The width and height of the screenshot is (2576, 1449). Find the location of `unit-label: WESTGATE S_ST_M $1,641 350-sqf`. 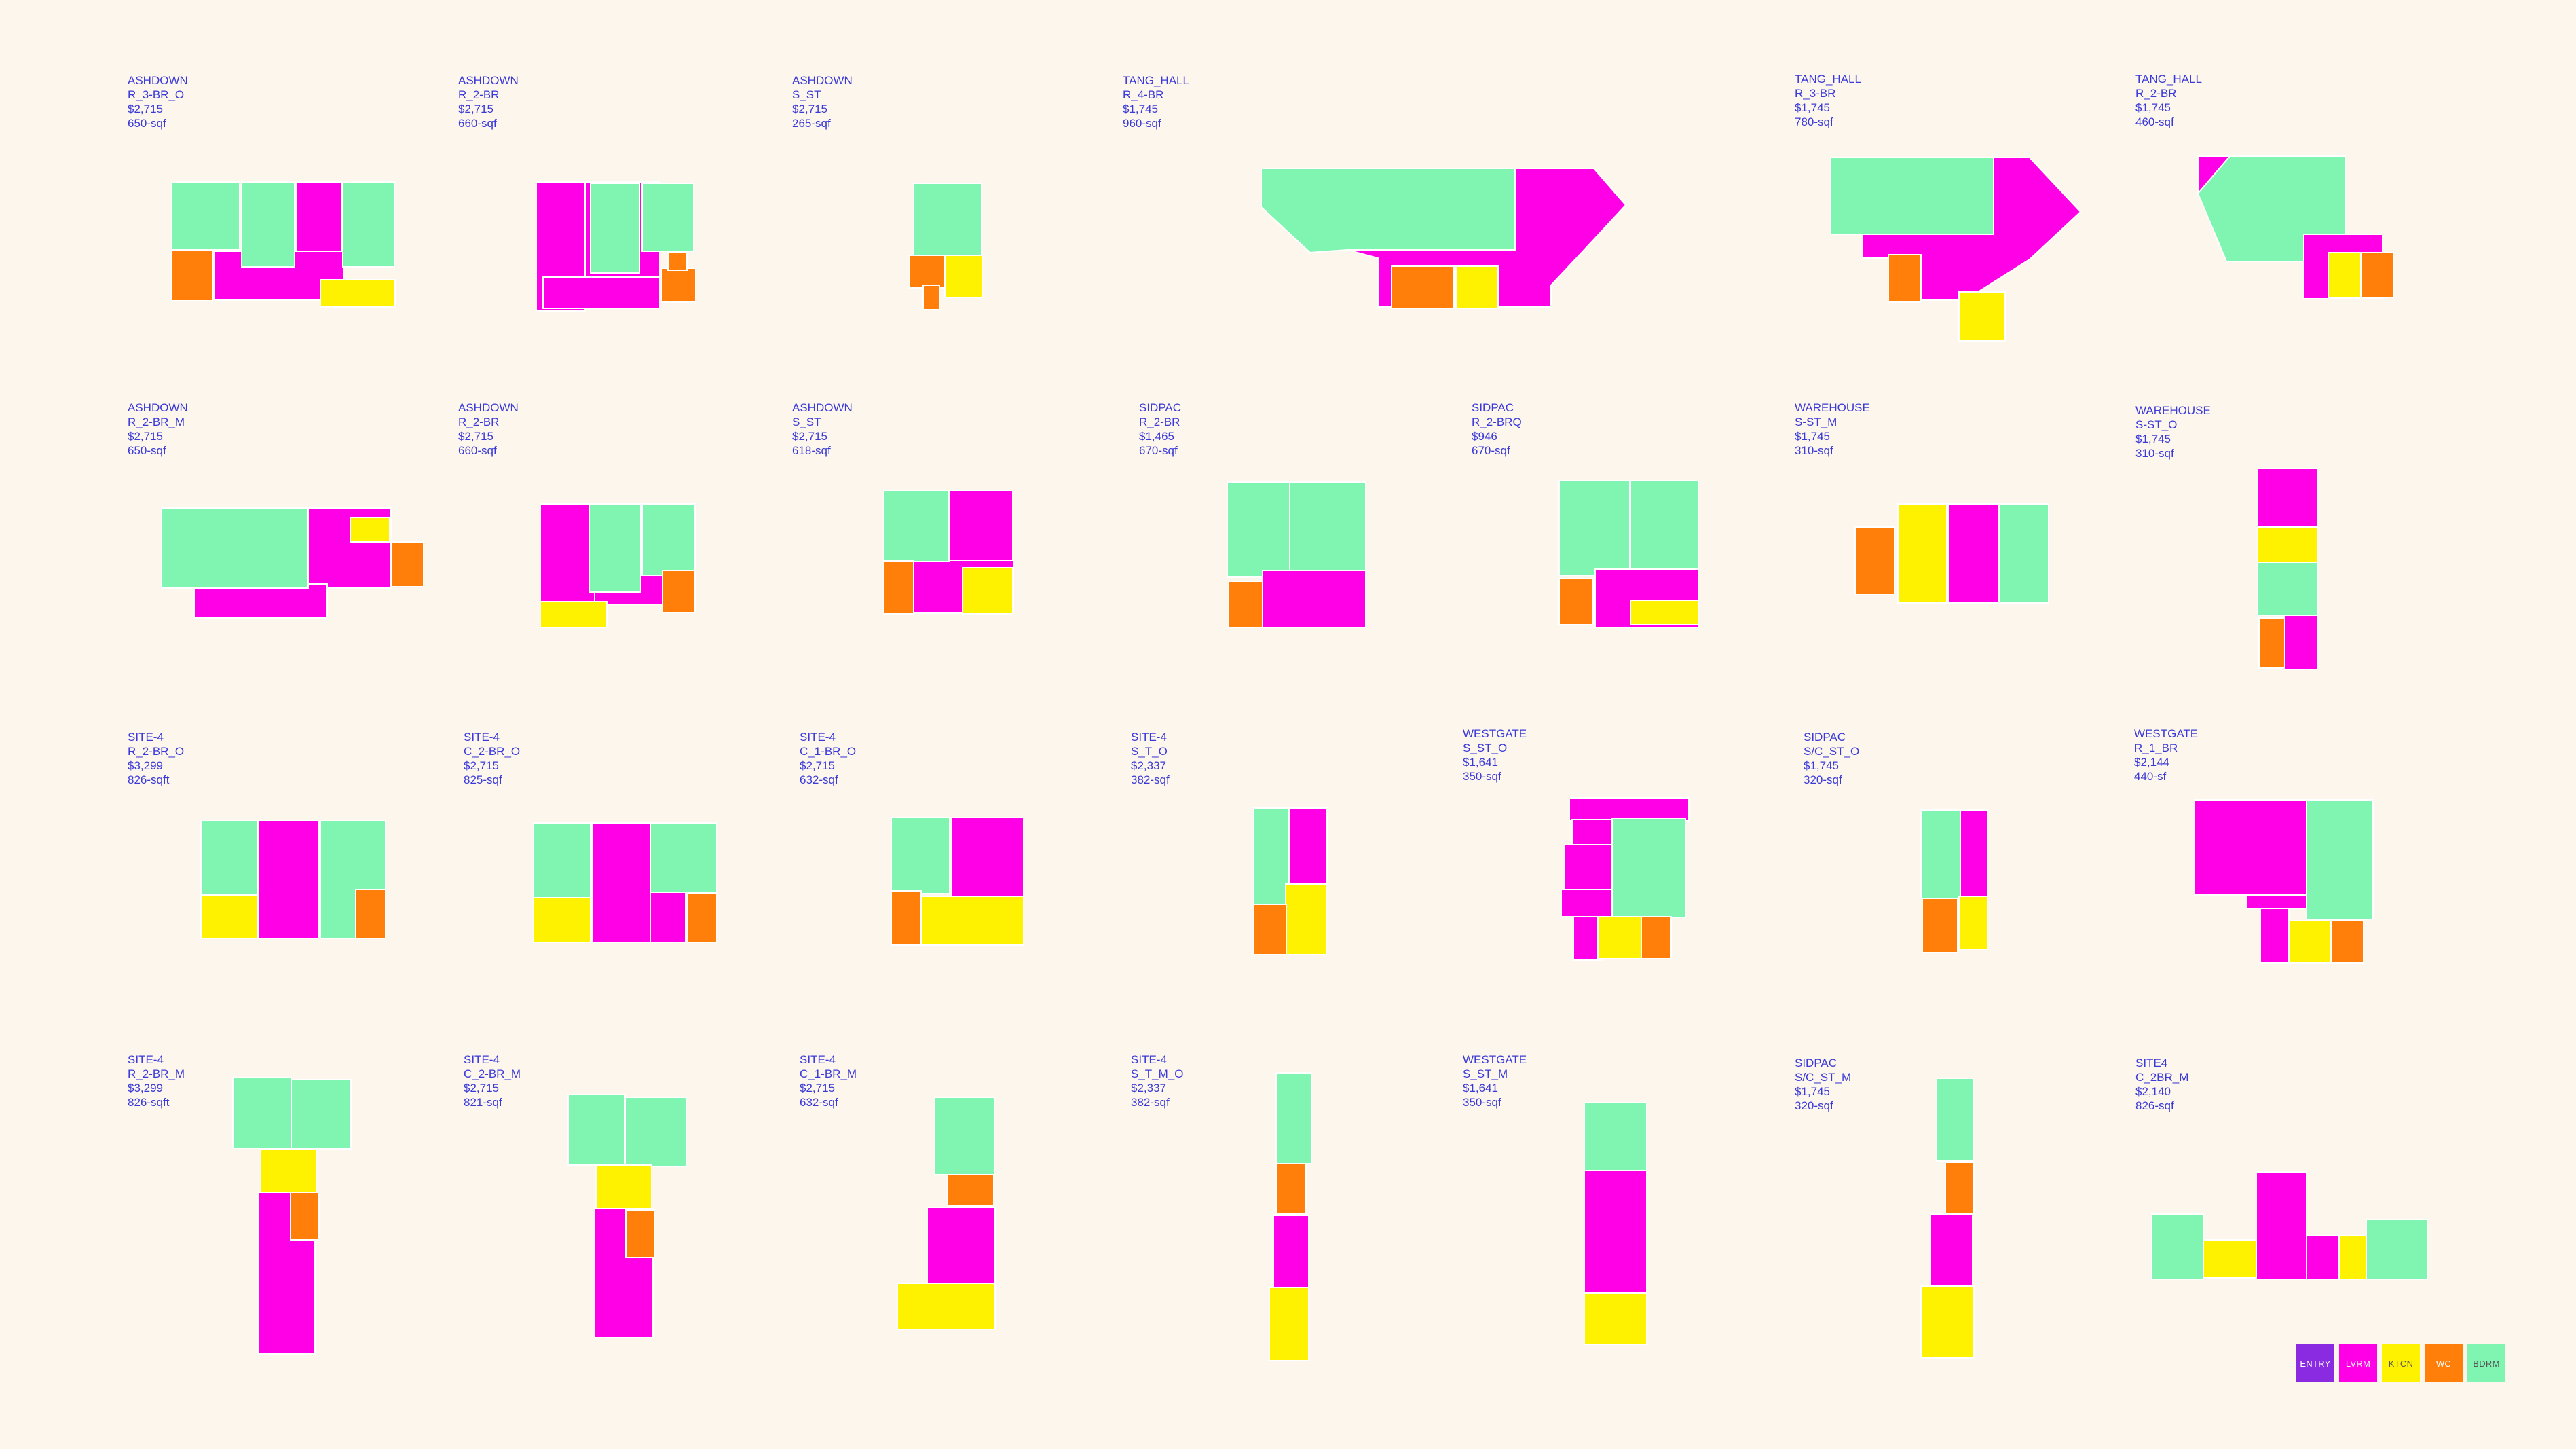

unit-label: WESTGATE S_ST_M $1,641 350-sqf is located at coordinates (1495, 1080).